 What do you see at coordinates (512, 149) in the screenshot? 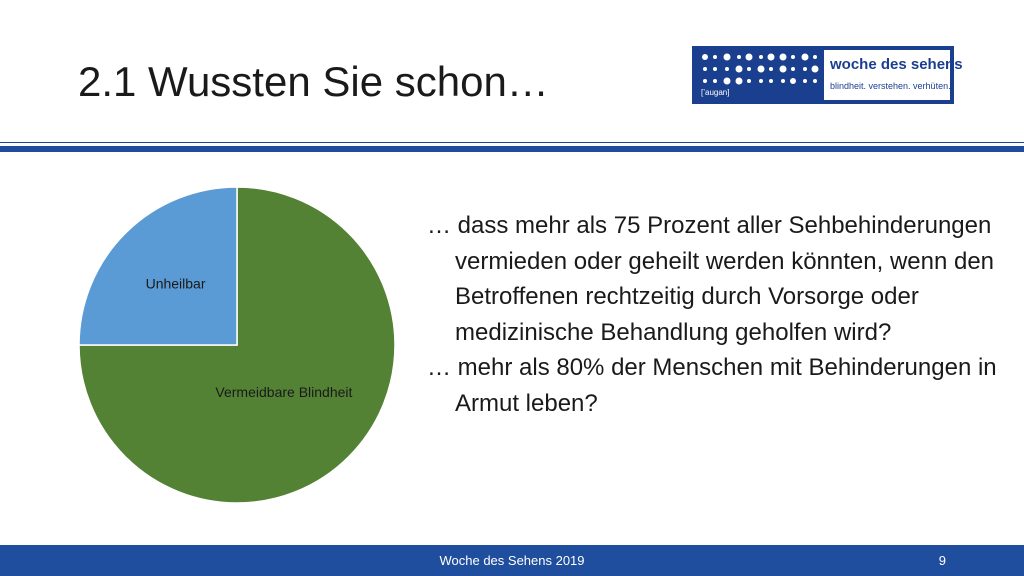
I see `header-divider-thick` at bounding box center [512, 149].